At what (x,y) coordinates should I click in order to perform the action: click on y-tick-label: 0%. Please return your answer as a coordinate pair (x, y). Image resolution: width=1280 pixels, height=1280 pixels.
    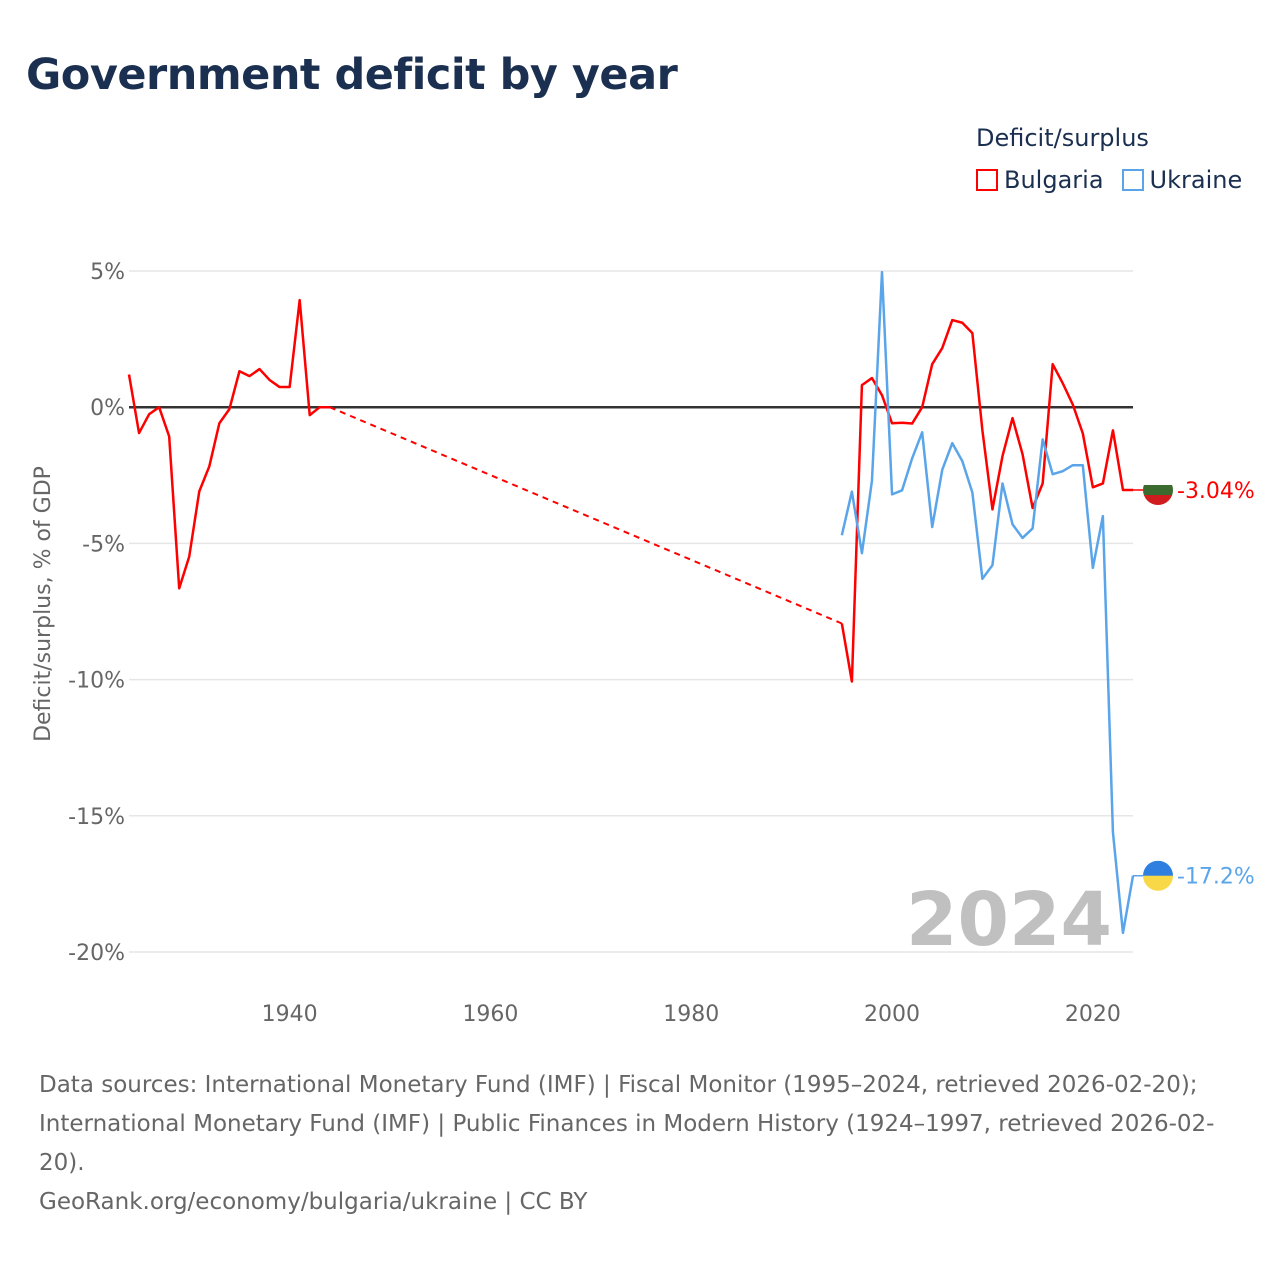
    Looking at the image, I should click on (107, 408).